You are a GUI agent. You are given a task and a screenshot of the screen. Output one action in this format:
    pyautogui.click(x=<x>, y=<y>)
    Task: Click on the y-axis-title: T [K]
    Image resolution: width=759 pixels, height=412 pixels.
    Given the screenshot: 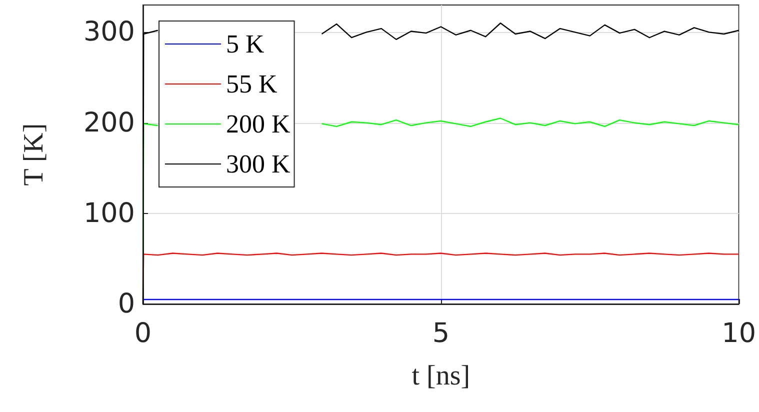 What is the action you would take?
    pyautogui.click(x=34, y=154)
    